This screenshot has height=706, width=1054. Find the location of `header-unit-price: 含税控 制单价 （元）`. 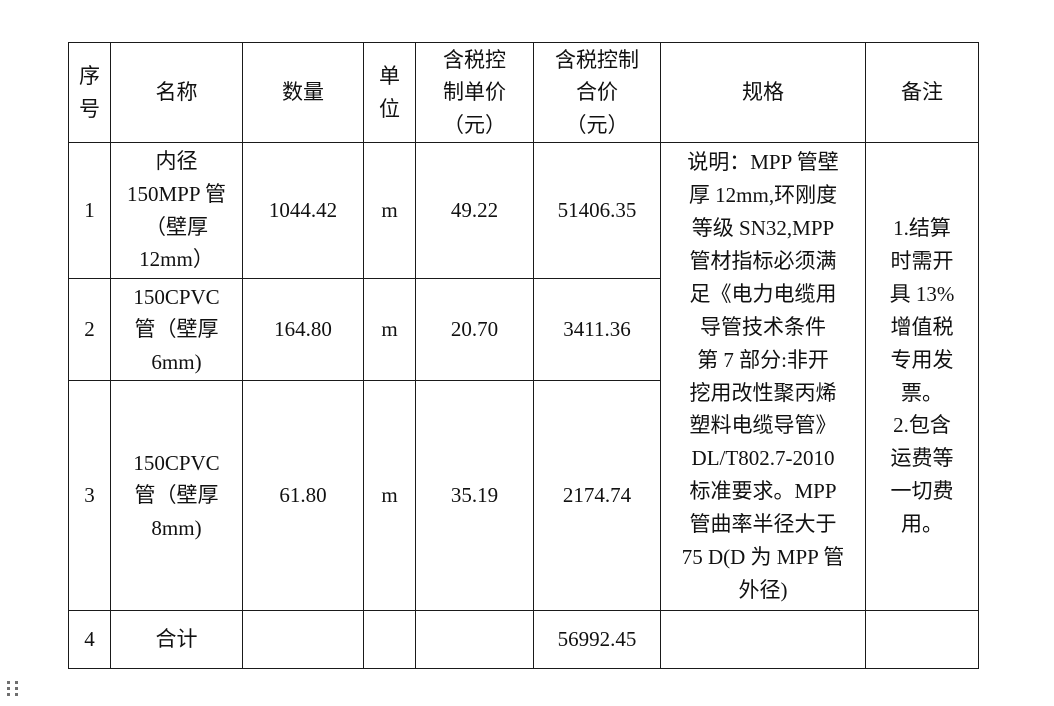

header-unit-price: 含税控 制单价 （元） is located at coordinates (474, 92).